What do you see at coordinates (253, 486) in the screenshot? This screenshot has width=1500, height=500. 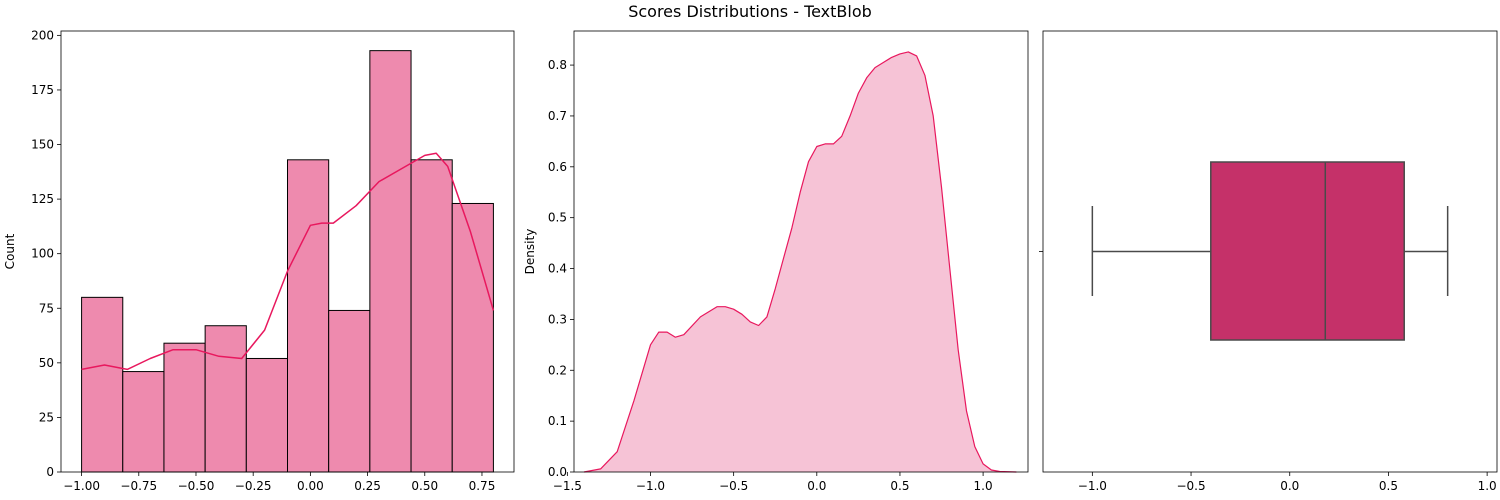 I see `x-tick-label: −0.25` at bounding box center [253, 486].